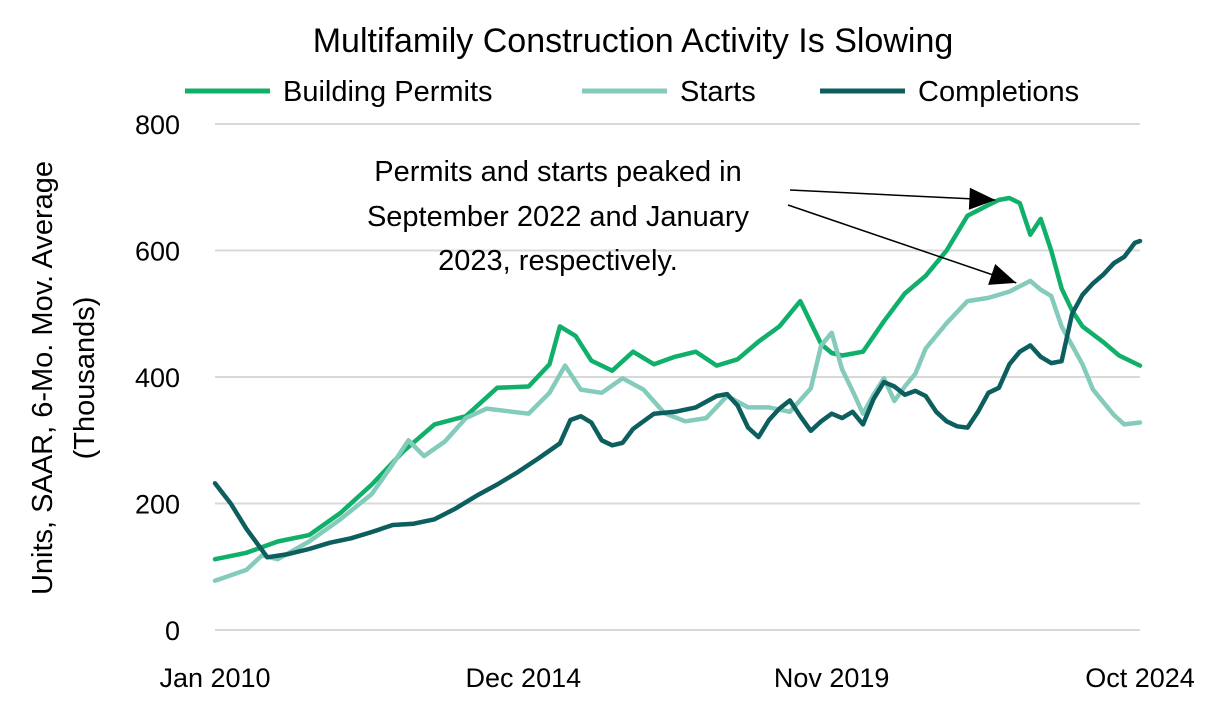 The image size is (1205, 726). What do you see at coordinates (157, 125) in the screenshot?
I see `y-tick-label: 800` at bounding box center [157, 125].